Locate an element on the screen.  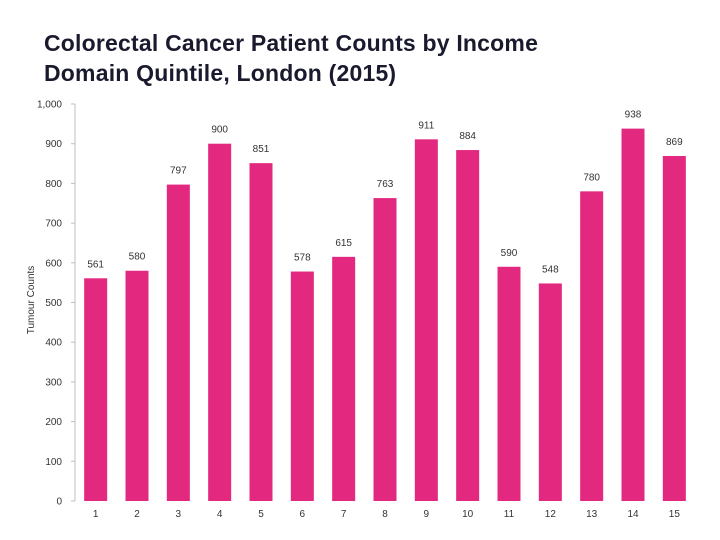
data-label: 869 is located at coordinates (674, 142).